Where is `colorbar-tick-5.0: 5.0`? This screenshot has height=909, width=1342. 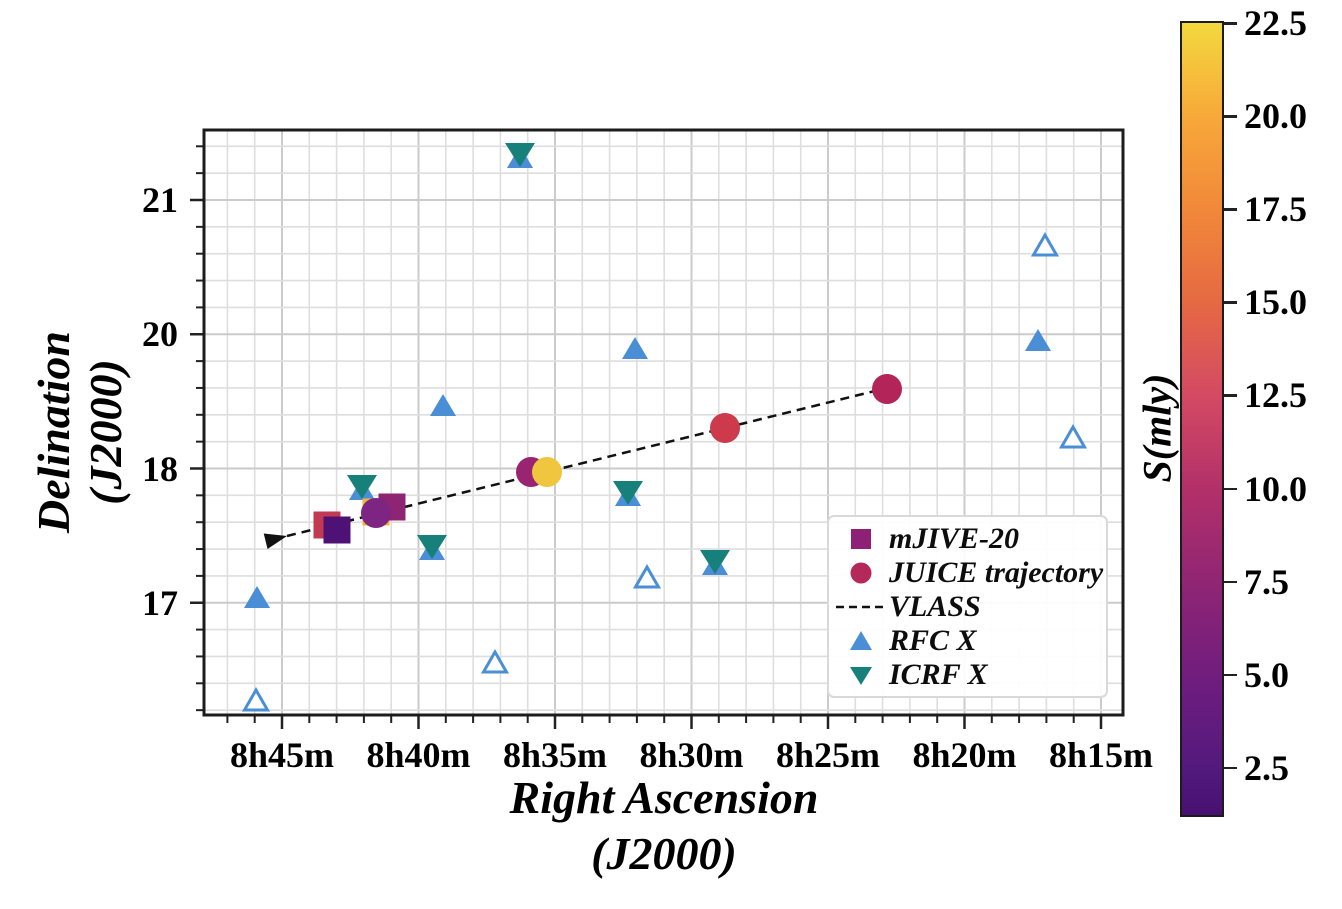 colorbar-tick-5.0: 5.0 is located at coordinates (1266, 674).